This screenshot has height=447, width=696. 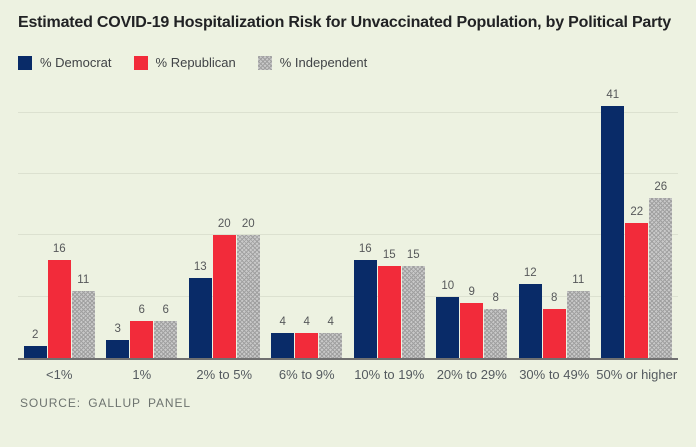 What do you see at coordinates (613, 223) in the screenshot?
I see `bar-democrat: 41` at bounding box center [613, 223].